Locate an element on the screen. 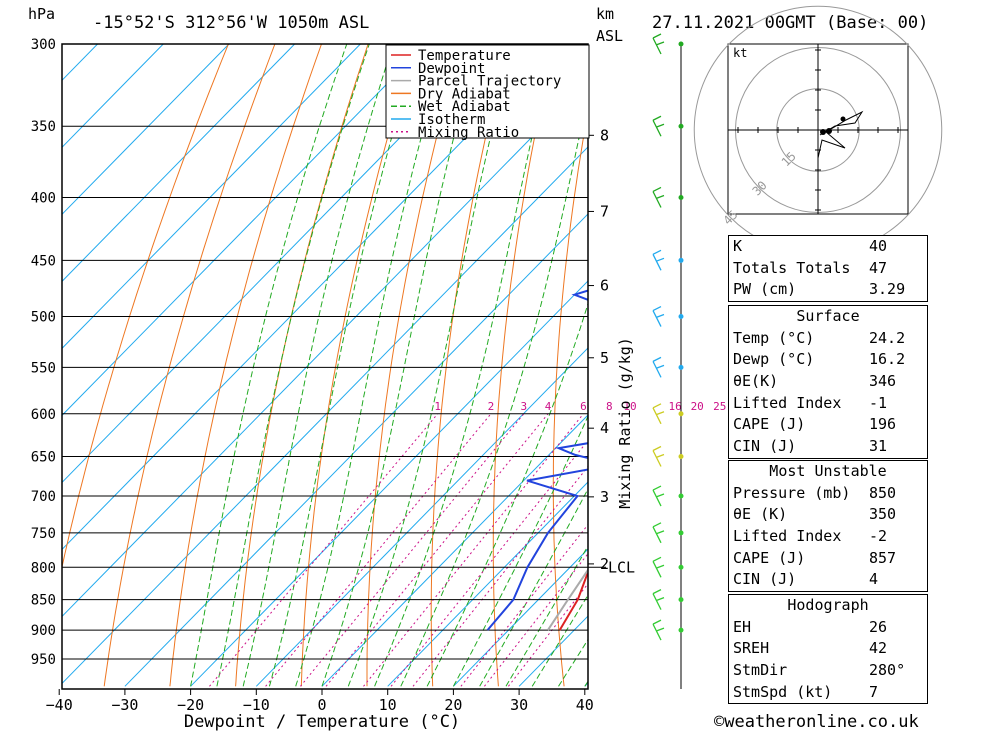 This screenshot has width=1000, height=733. mixing-ratio-label: 3 is located at coordinates (524, 406).